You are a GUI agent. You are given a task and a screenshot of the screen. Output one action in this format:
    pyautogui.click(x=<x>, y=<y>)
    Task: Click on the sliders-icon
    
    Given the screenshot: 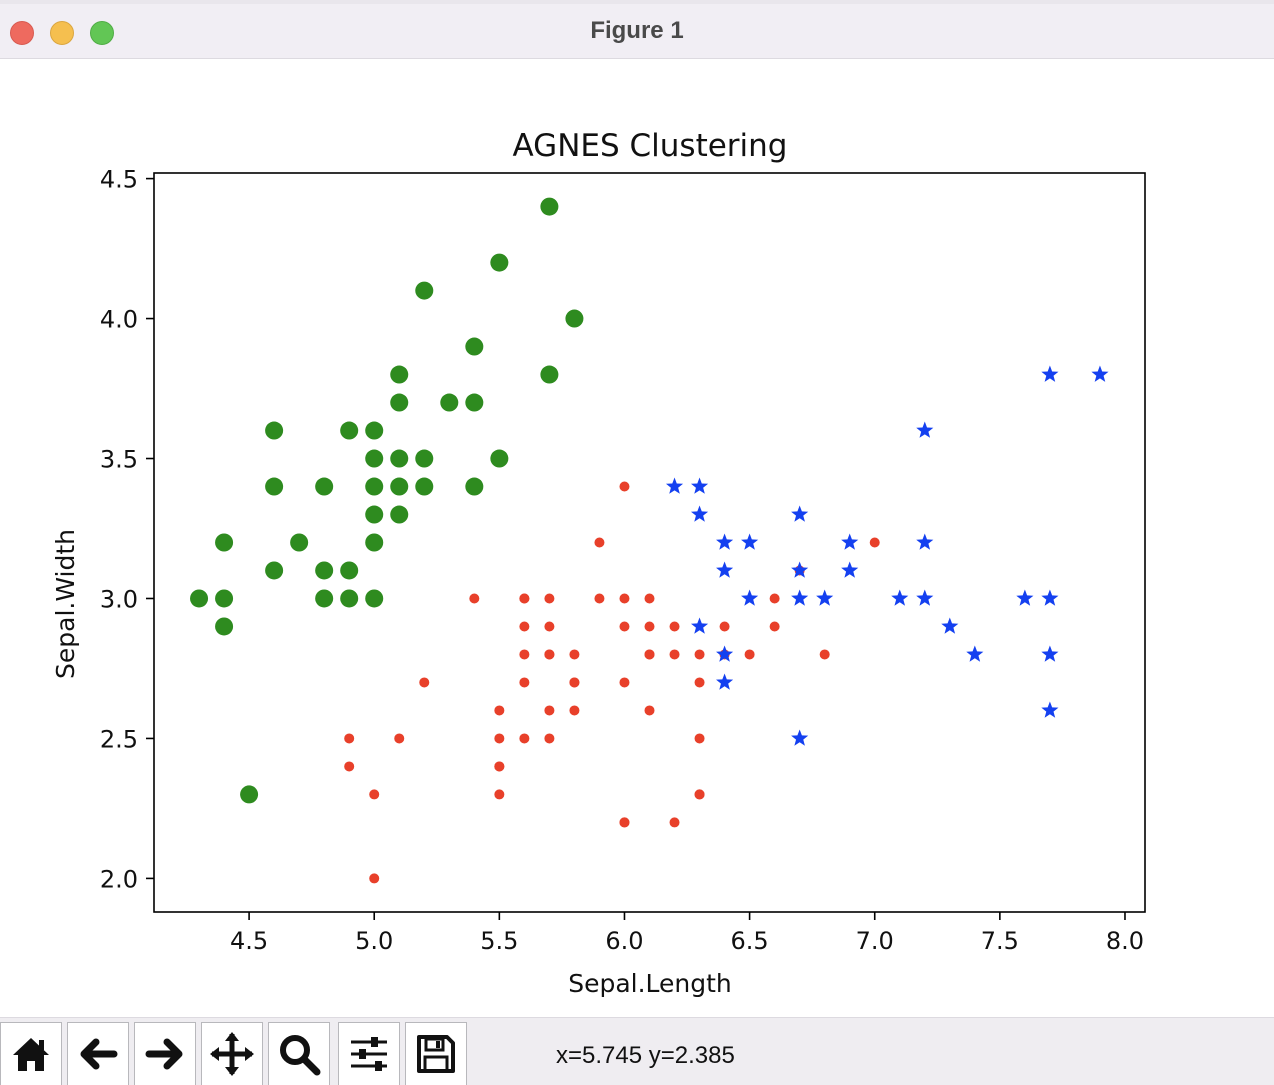 What is the action you would take?
    pyautogui.click(x=369, y=1054)
    